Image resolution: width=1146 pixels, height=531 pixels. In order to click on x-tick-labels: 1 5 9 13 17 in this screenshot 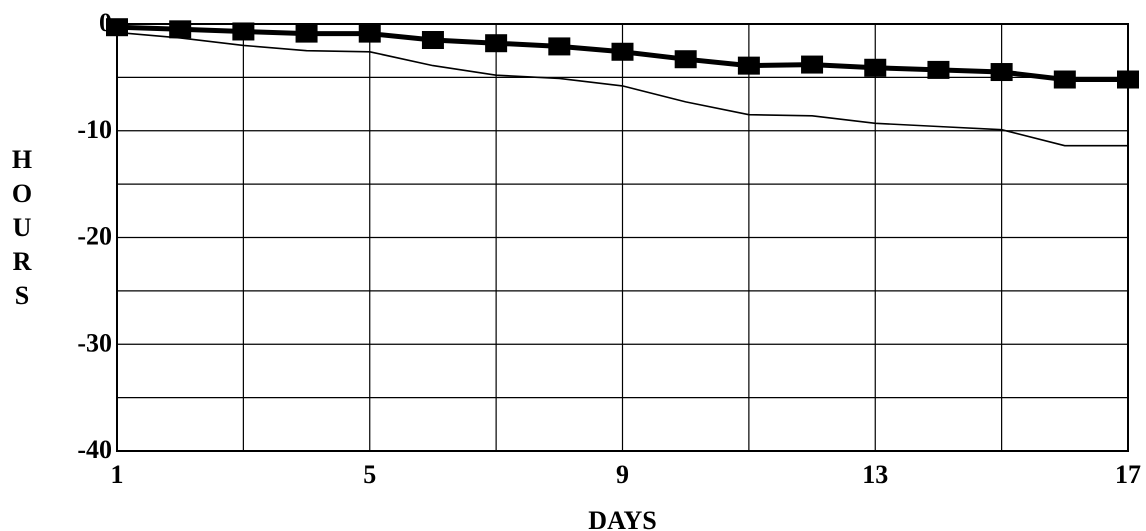, I will do `click(626, 474)`.